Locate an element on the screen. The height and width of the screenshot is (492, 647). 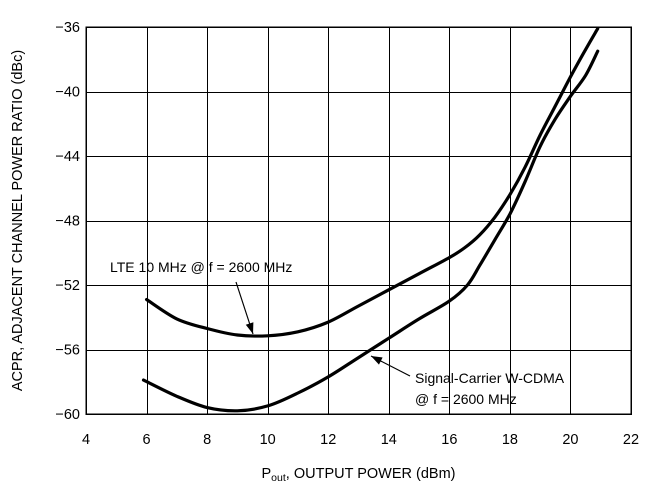
x-tick-label: 18 is located at coordinates (510, 440).